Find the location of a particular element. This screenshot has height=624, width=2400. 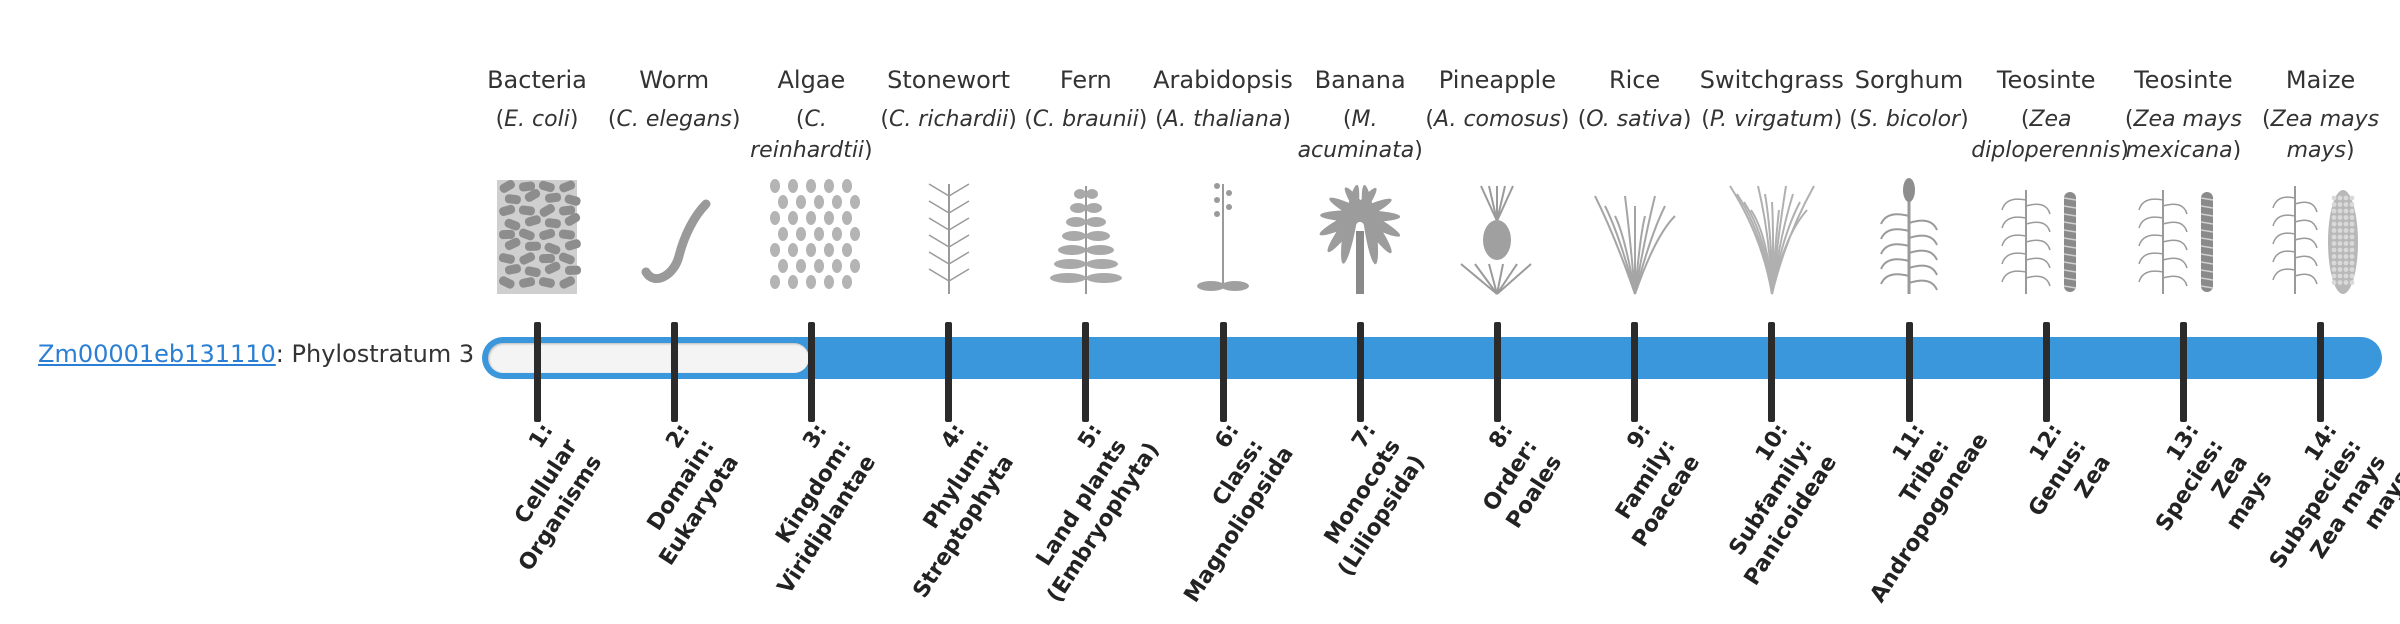

organism-scientific-name: (C. braunii) is located at coordinates (1086, 119).